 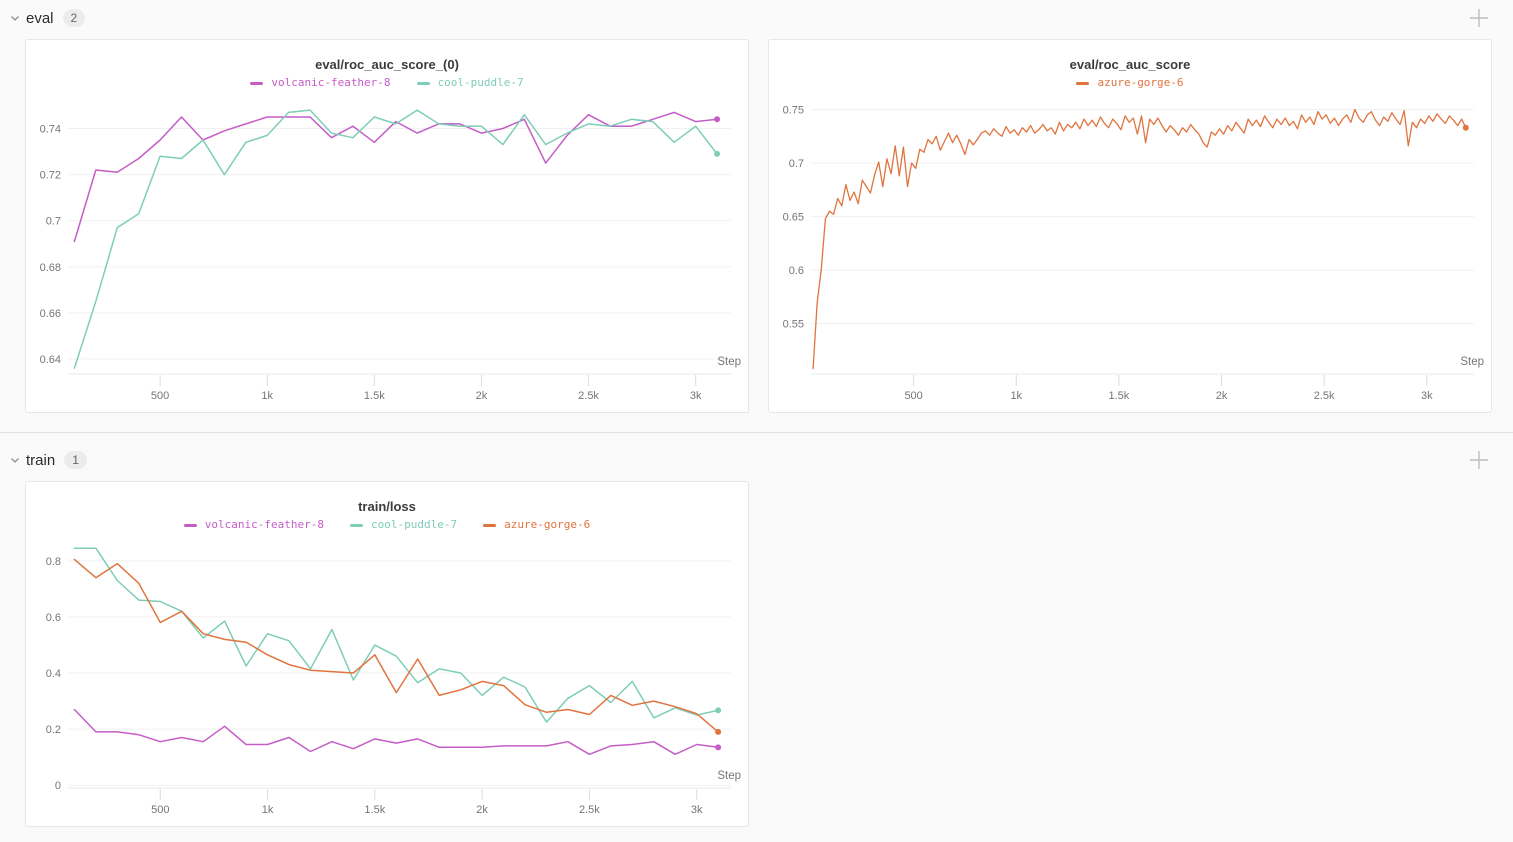 What do you see at coordinates (53, 730) in the screenshot?
I see `svg-text: 0.2` at bounding box center [53, 730].